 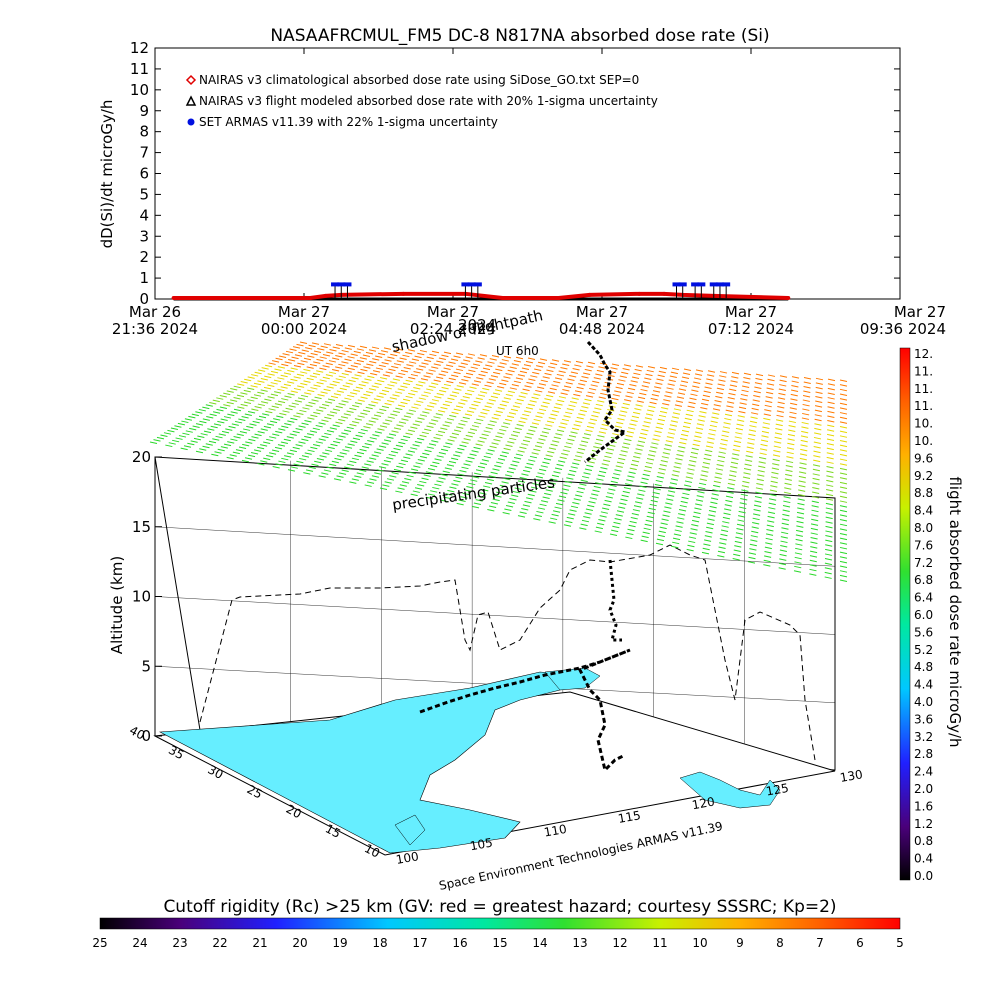 I want to click on x-tick-label-time: 04:48 2024, so click(x=602, y=329).